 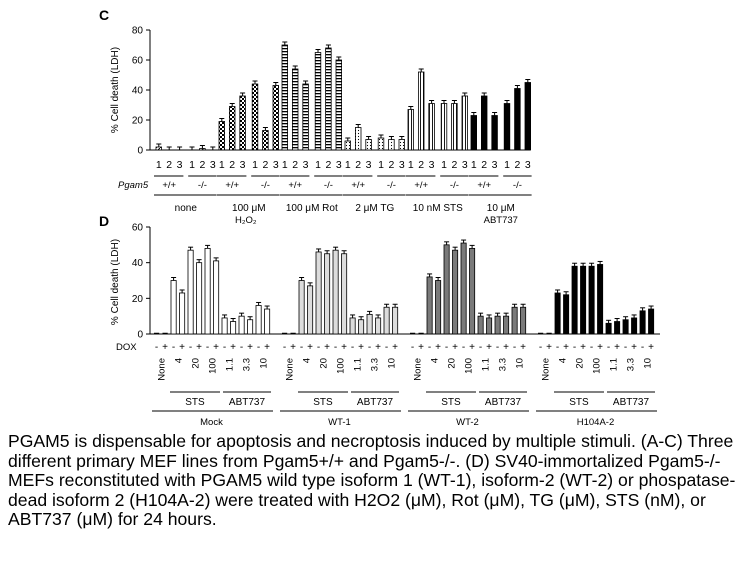 I want to click on d-dose-label: 20, so click(x=323, y=363).